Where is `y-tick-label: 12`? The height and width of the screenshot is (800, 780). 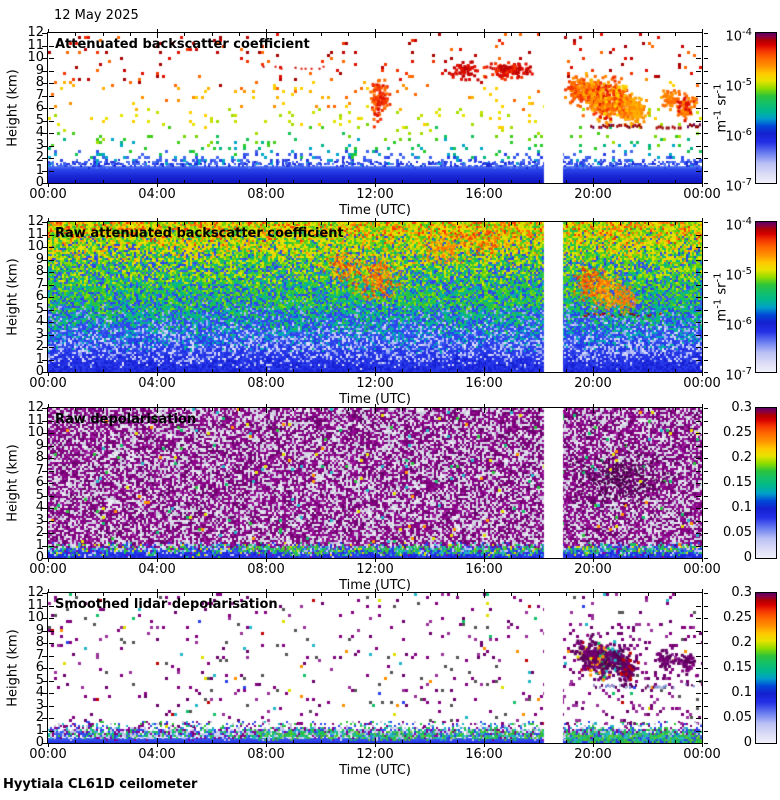 y-tick-label: 12 is located at coordinates (35, 407).